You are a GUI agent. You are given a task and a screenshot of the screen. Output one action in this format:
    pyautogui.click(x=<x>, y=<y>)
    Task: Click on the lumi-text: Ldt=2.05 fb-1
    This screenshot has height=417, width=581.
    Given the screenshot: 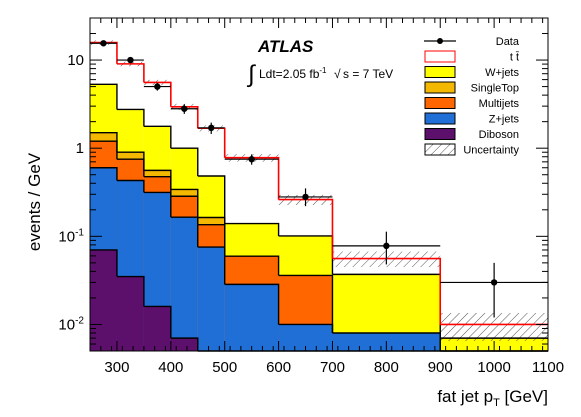 What is the action you would take?
    pyautogui.click(x=293, y=73)
    